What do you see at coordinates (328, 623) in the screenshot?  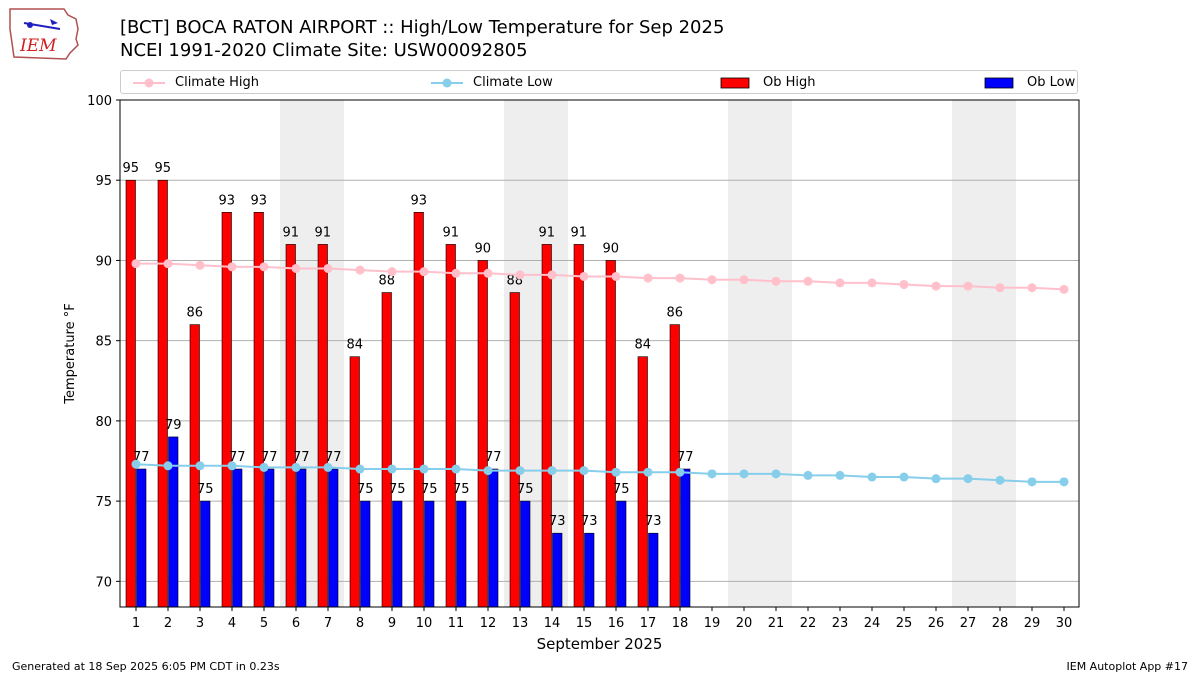 I see `x-tick-label: 7` at bounding box center [328, 623].